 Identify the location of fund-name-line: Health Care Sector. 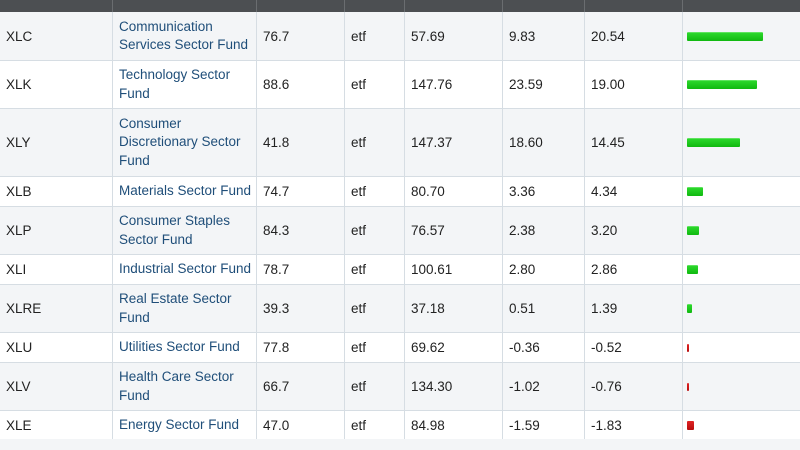
(176, 376).